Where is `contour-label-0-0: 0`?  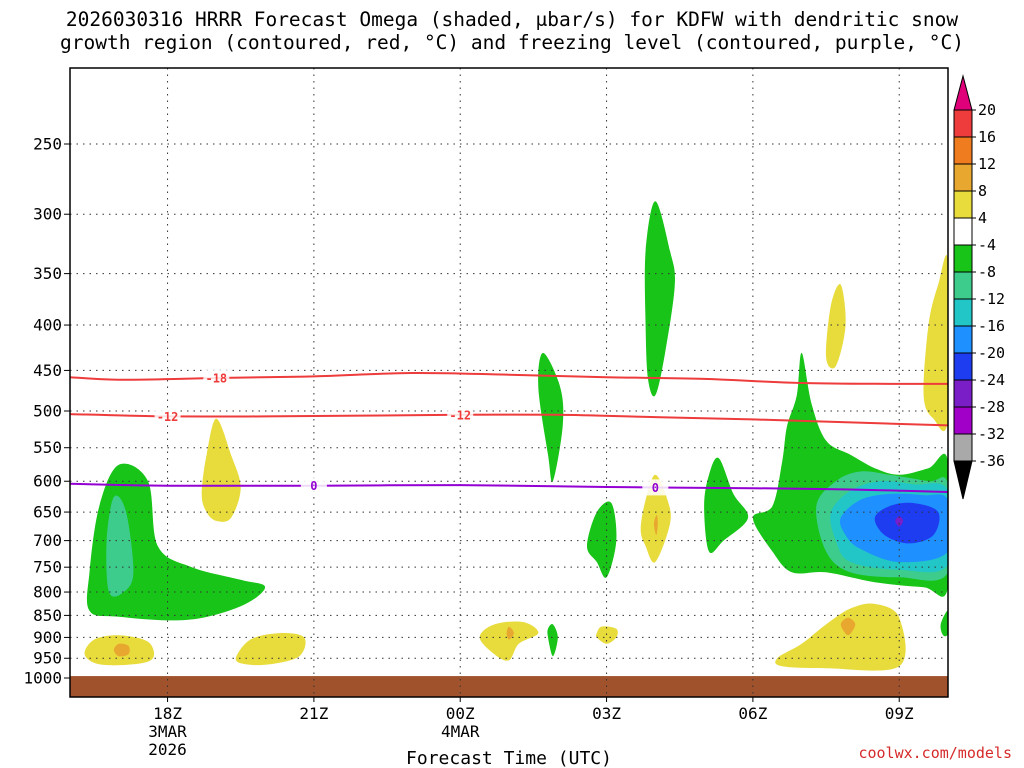 contour-label-0-0: 0 is located at coordinates (313, 486).